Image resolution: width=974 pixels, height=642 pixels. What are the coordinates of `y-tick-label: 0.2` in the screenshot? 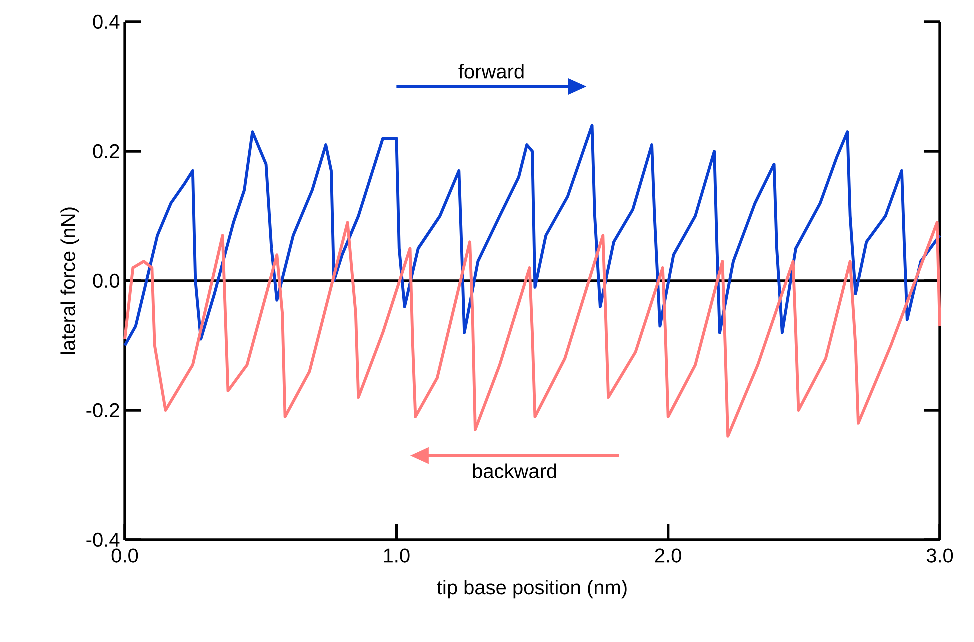 It's located at (106, 151).